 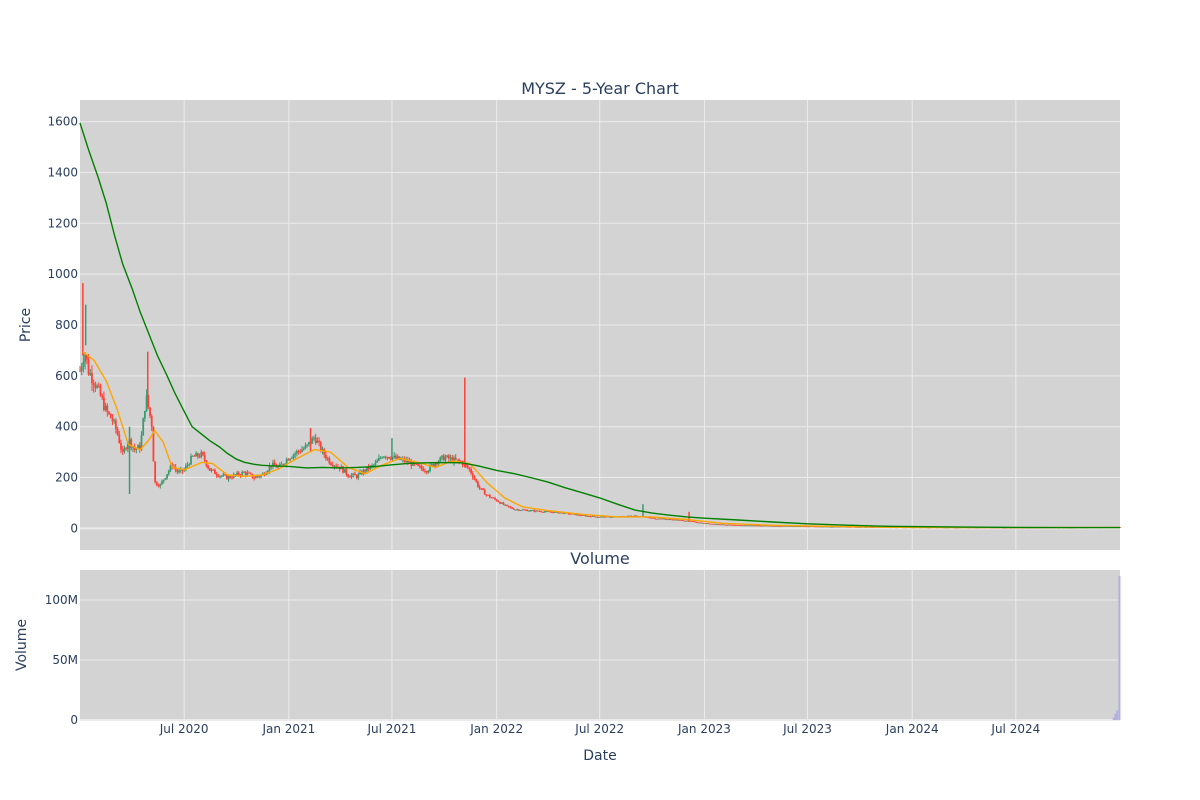 What do you see at coordinates (26, 325) in the screenshot?
I see `price-y-axis-label: Price` at bounding box center [26, 325].